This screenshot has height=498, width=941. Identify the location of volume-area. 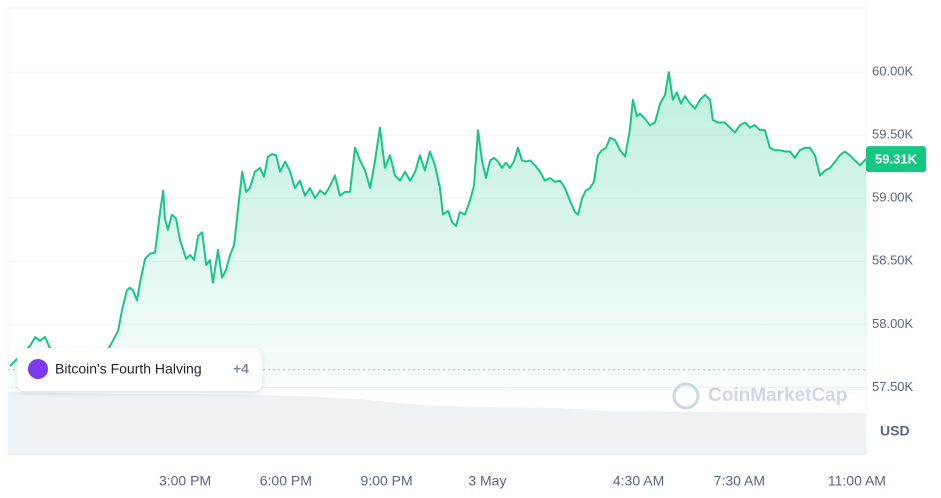
(437, 423).